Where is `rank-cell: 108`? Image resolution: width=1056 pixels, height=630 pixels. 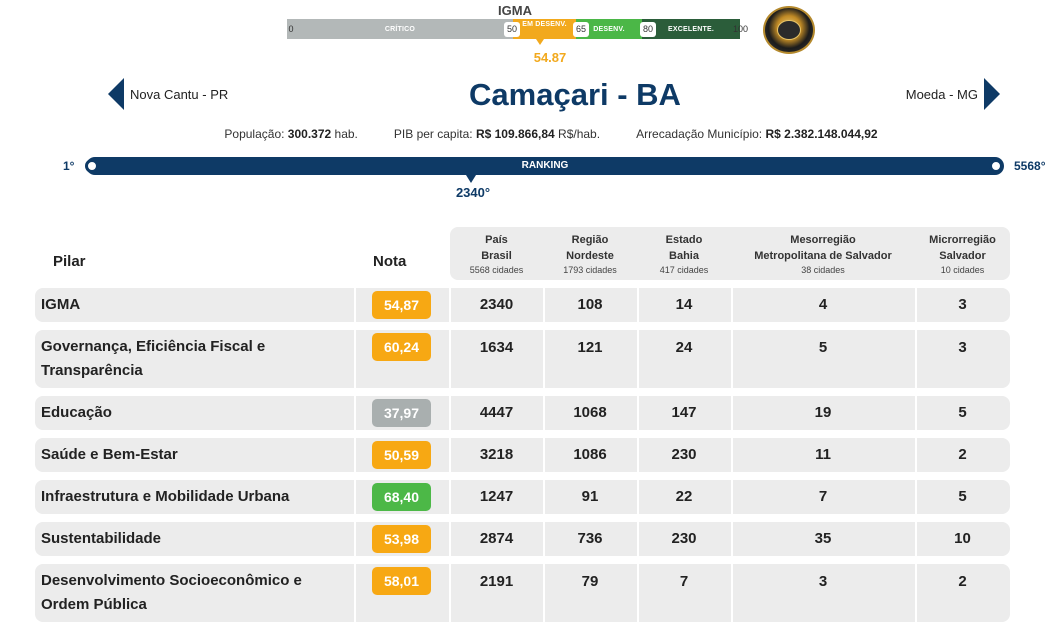 rank-cell: 108 is located at coordinates (590, 304).